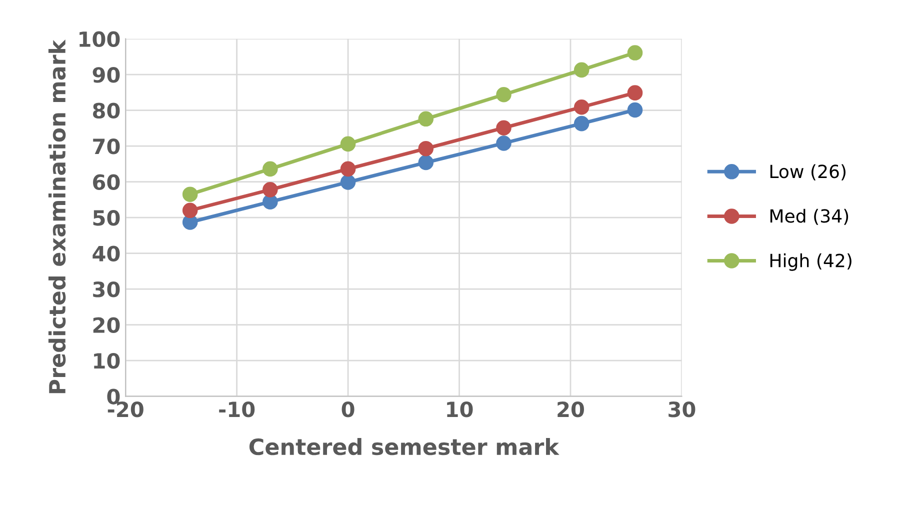  Describe the element at coordinates (811, 262) in the screenshot. I see `legend-label: High (42)` at that location.